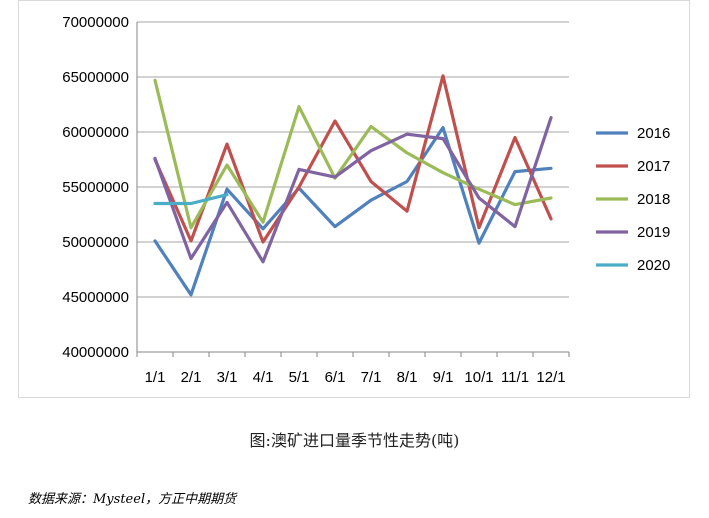 This screenshot has height=518, width=709. I want to click on y-tick-label: 65000000, so click(95, 77).